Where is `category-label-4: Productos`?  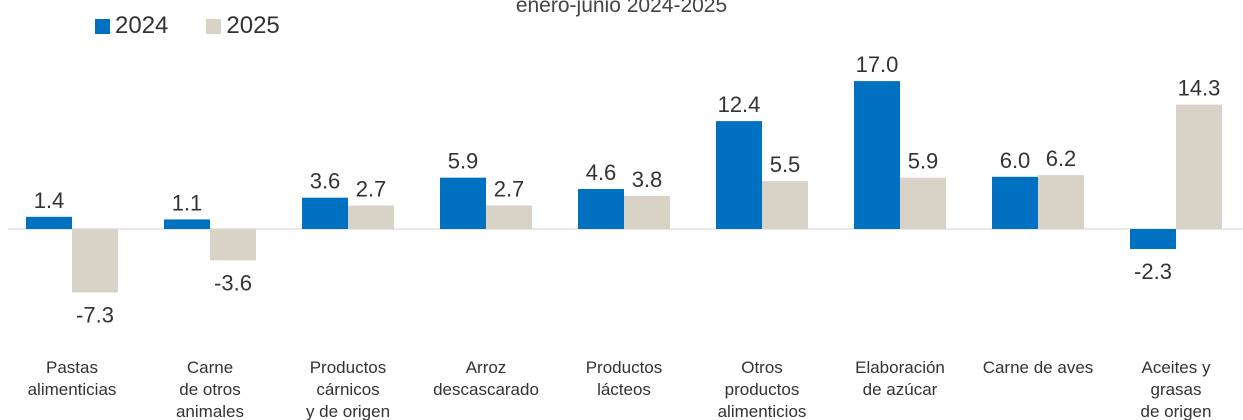
category-label-4: Productos is located at coordinates (624, 367).